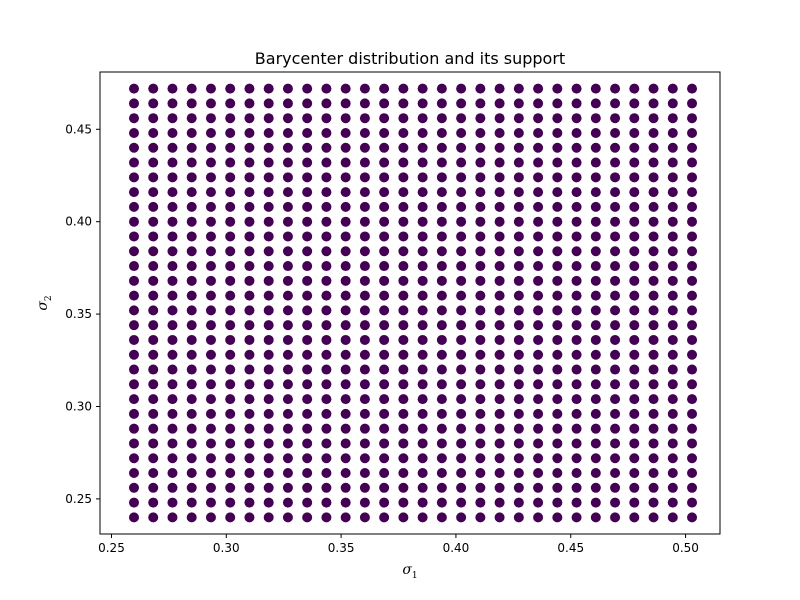  Describe the element at coordinates (78, 222) in the screenshot. I see `y-tick-label: 0.40` at that location.